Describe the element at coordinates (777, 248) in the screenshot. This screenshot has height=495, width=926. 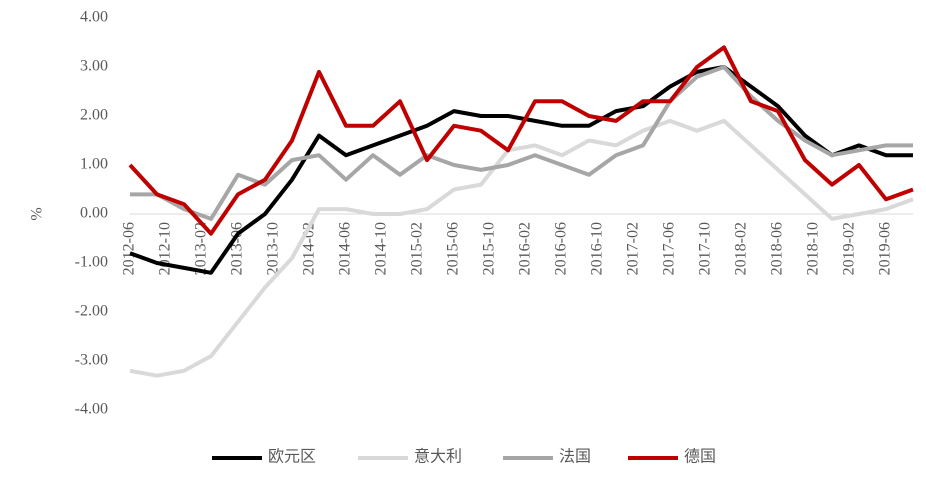
I see `x-tick-label: 2018-06` at that location.